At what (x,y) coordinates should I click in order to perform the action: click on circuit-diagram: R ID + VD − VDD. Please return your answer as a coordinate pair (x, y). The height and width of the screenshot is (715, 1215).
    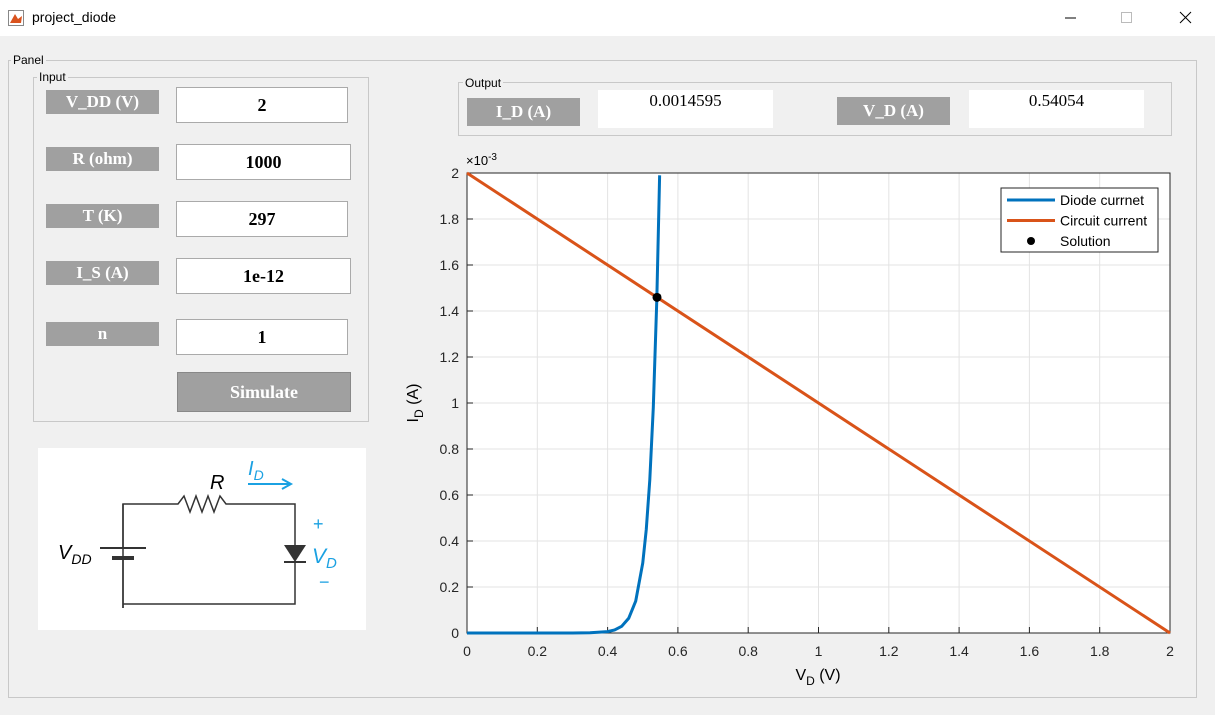
    Looking at the image, I should click on (202, 539).